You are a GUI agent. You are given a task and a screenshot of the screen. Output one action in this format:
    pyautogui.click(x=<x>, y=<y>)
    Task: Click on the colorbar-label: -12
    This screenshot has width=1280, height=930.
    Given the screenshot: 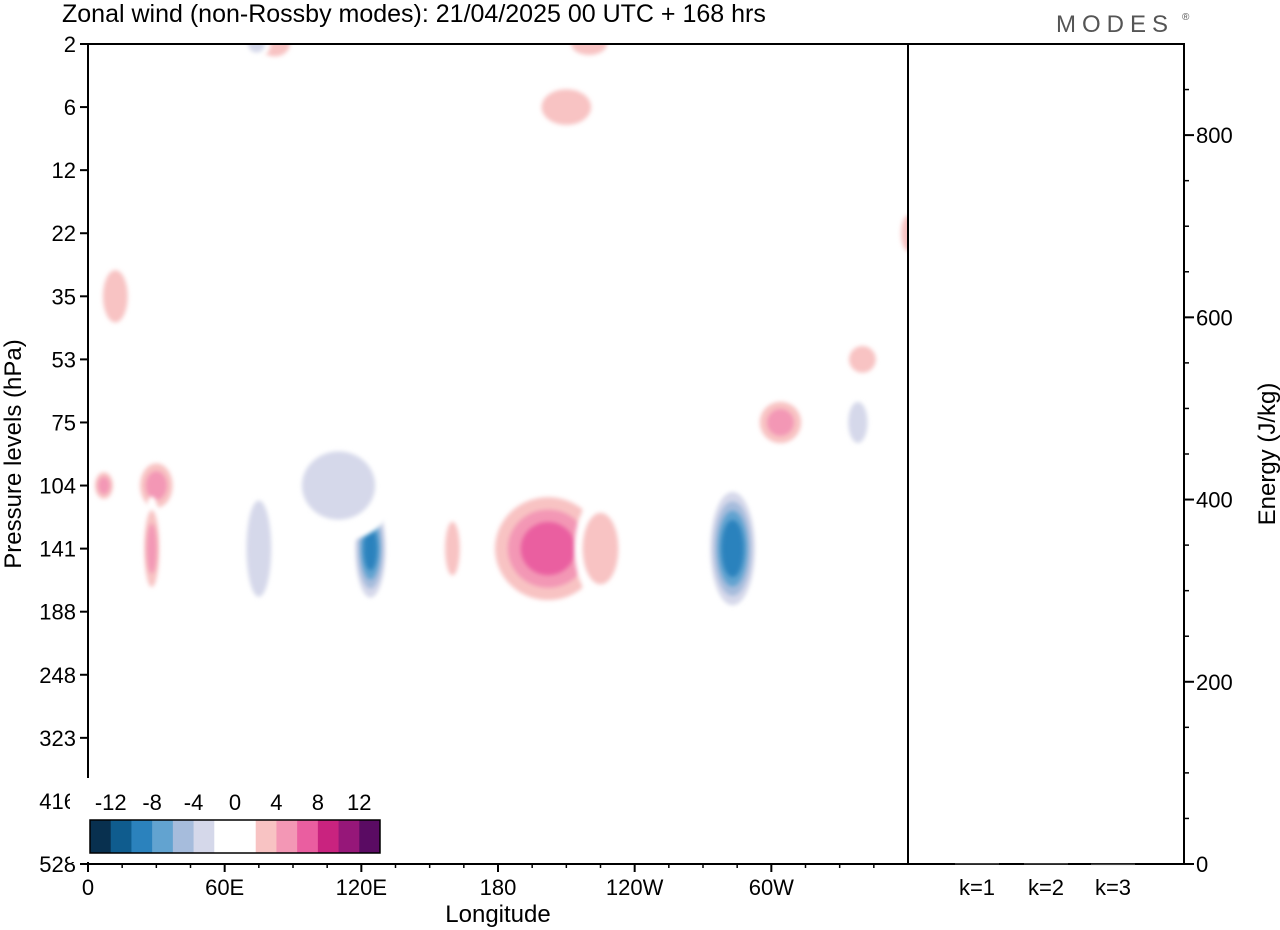 What is the action you would take?
    pyautogui.click(x=111, y=802)
    